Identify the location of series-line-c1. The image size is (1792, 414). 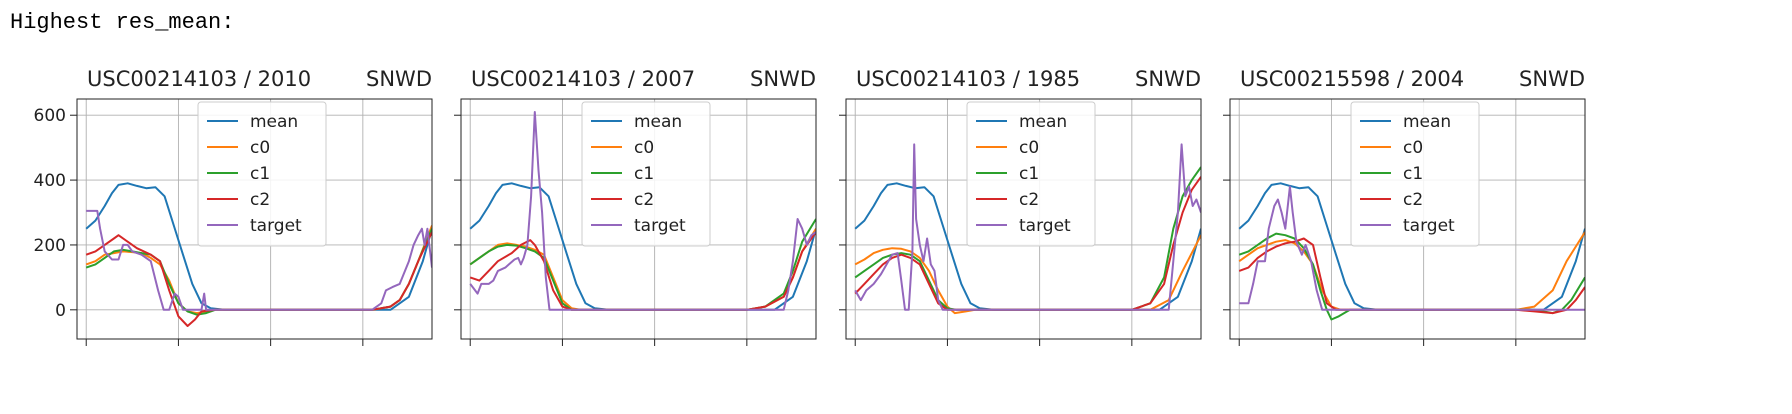
(642, 264).